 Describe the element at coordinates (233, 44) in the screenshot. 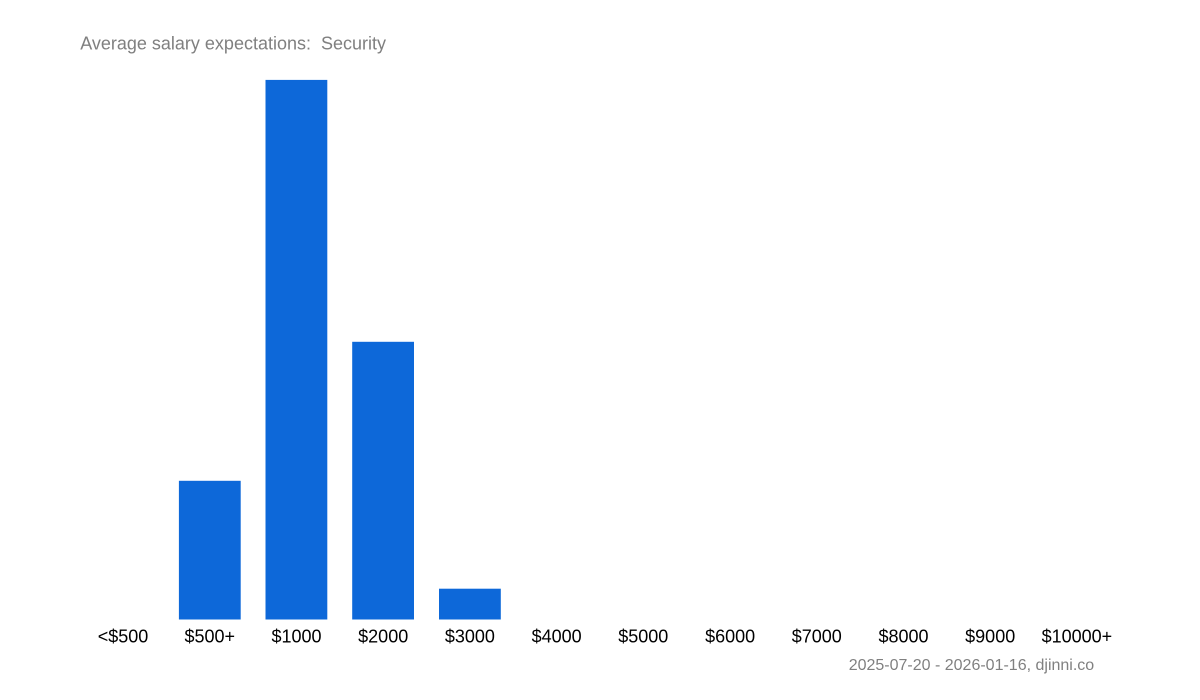

I see `svg-text:Average salary expectations:: Average salary expectations: Security` at that location.